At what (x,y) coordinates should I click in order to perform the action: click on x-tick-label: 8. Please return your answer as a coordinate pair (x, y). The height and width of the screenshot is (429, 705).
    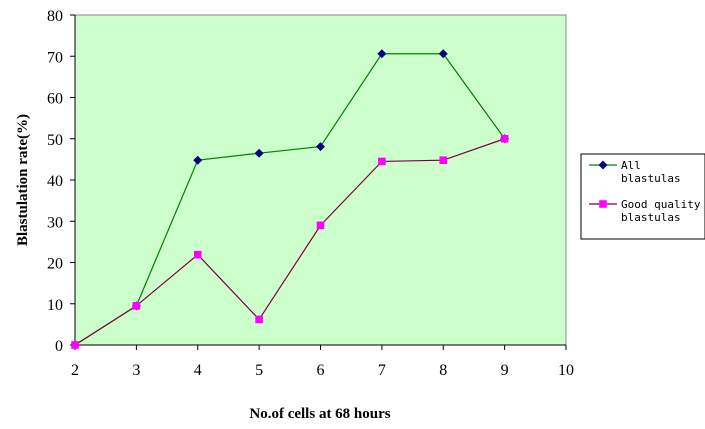
    Looking at the image, I should click on (443, 370).